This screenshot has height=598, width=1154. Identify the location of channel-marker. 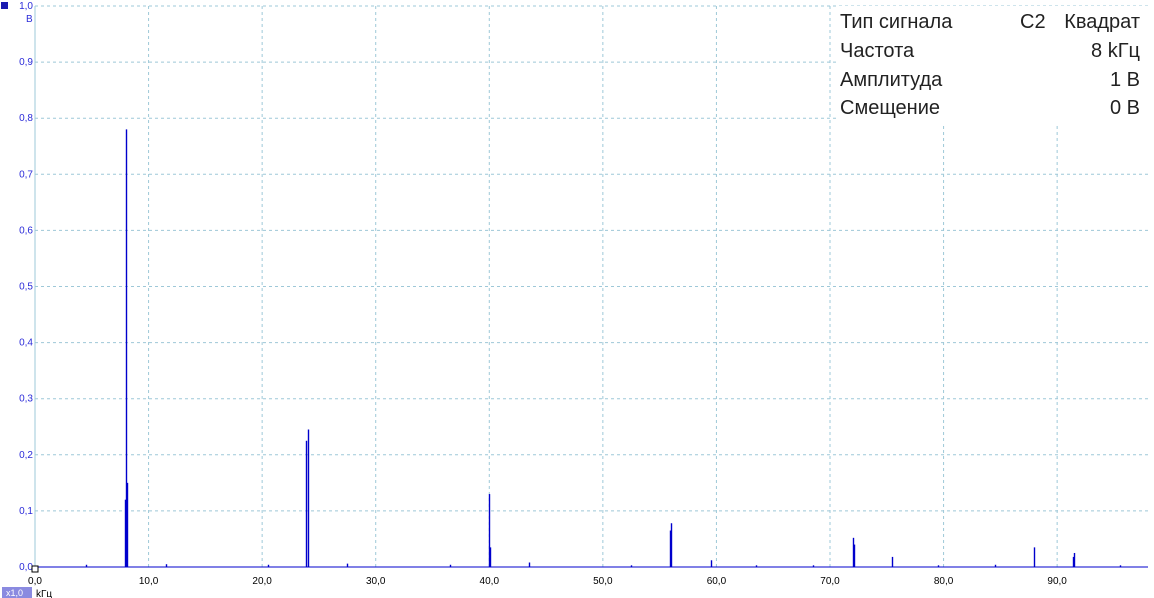
(4, 5).